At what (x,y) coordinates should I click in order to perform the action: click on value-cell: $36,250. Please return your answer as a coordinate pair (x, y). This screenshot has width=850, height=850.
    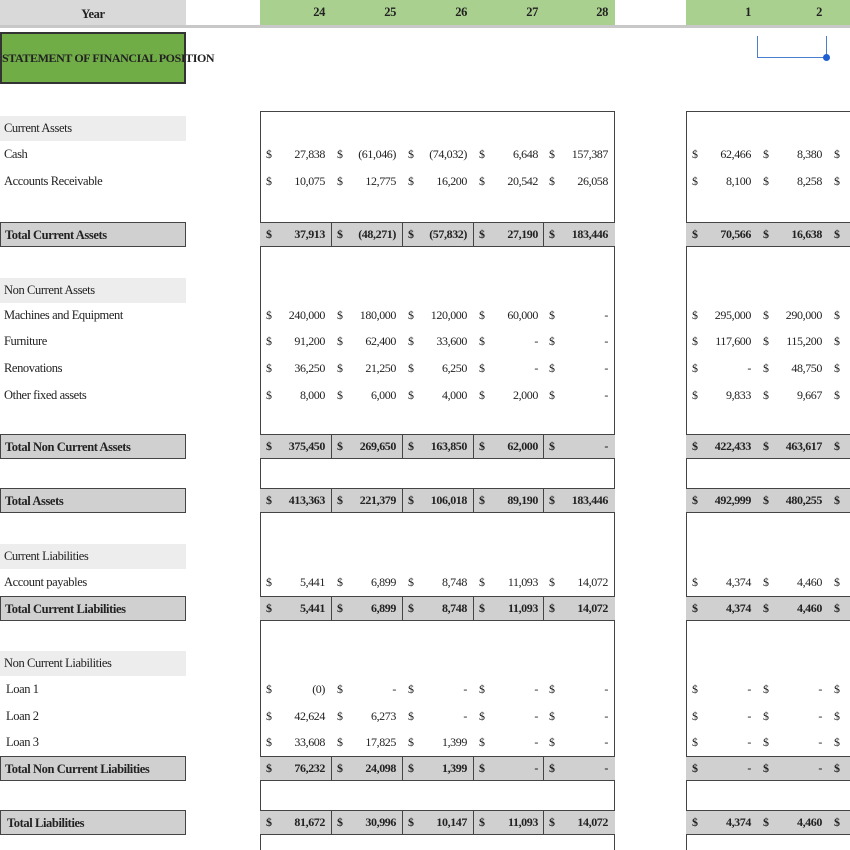
    Looking at the image, I should click on (295, 368).